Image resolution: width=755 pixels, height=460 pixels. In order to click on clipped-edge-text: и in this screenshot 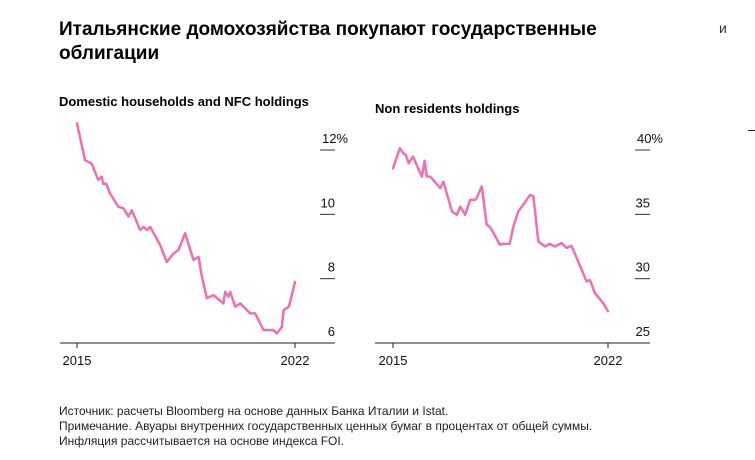, I will do `click(723, 28)`.